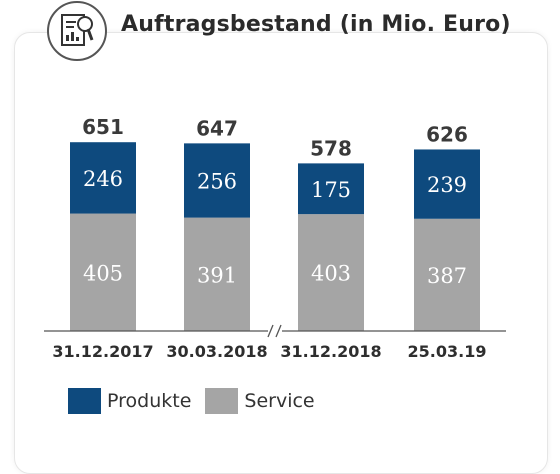 This screenshot has height=474, width=560. I want to click on bar-label-service-2: 403, so click(331, 274).